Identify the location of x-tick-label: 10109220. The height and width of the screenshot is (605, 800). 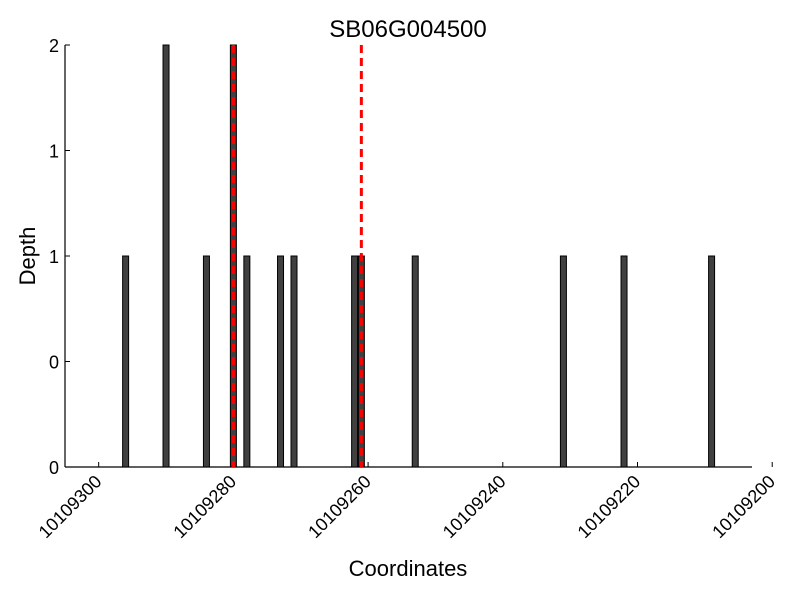
(609, 506).